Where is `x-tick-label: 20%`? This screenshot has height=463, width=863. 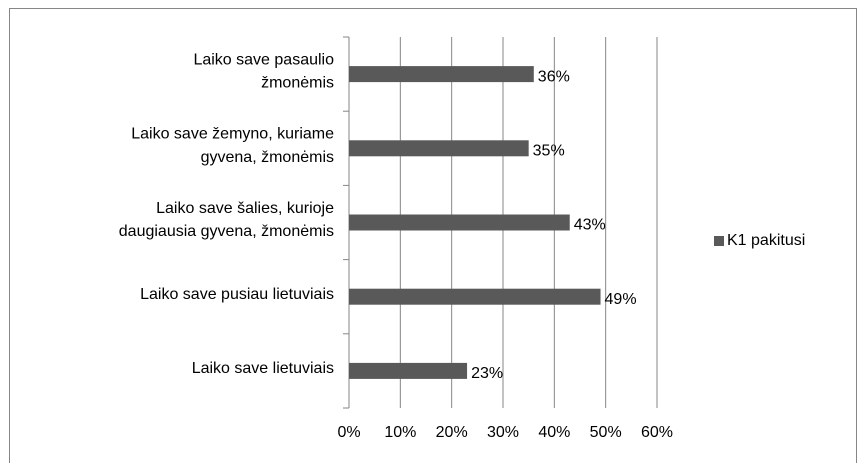 x-tick-label: 20% is located at coordinates (452, 432).